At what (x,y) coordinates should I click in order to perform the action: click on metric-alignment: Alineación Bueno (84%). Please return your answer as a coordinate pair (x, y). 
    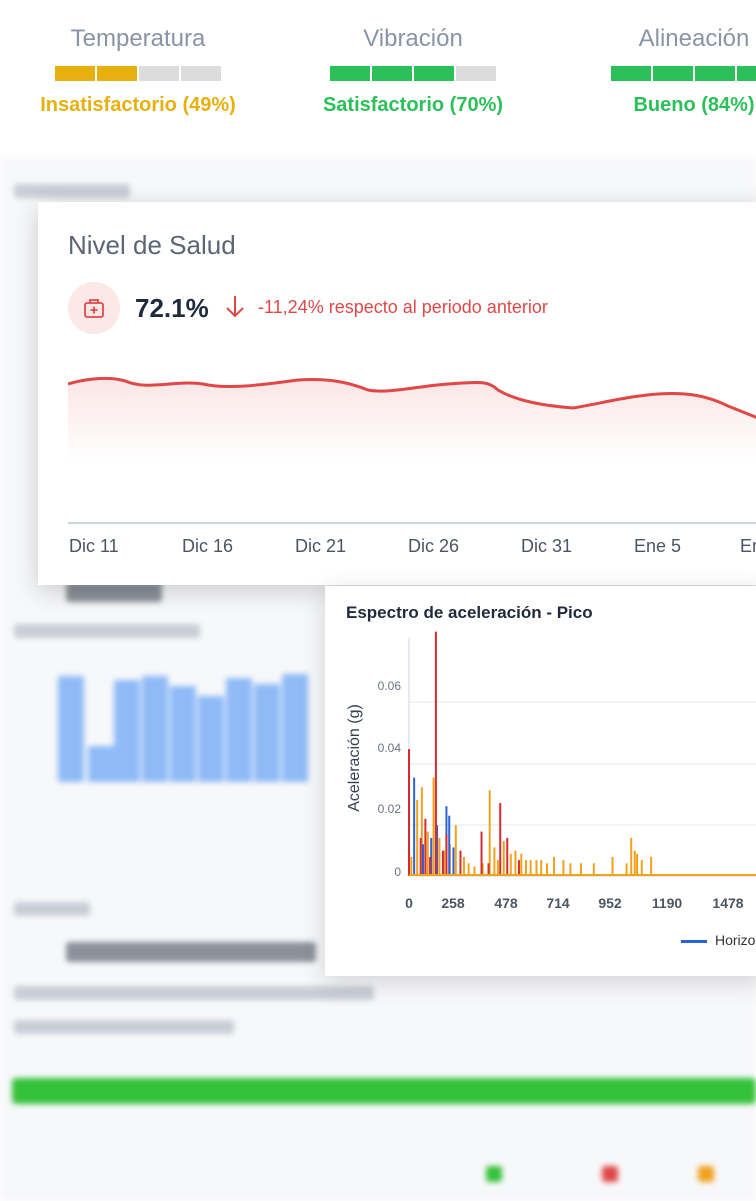
    Looking at the image, I should click on (665, 70).